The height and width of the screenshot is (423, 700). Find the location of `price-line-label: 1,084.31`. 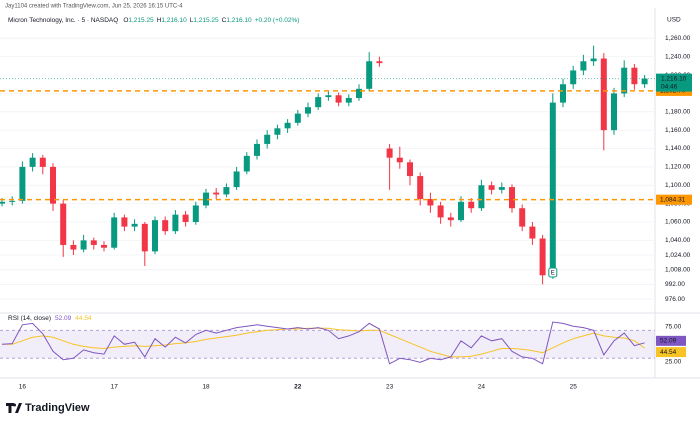

price-line-label: 1,084.31 is located at coordinates (673, 199).